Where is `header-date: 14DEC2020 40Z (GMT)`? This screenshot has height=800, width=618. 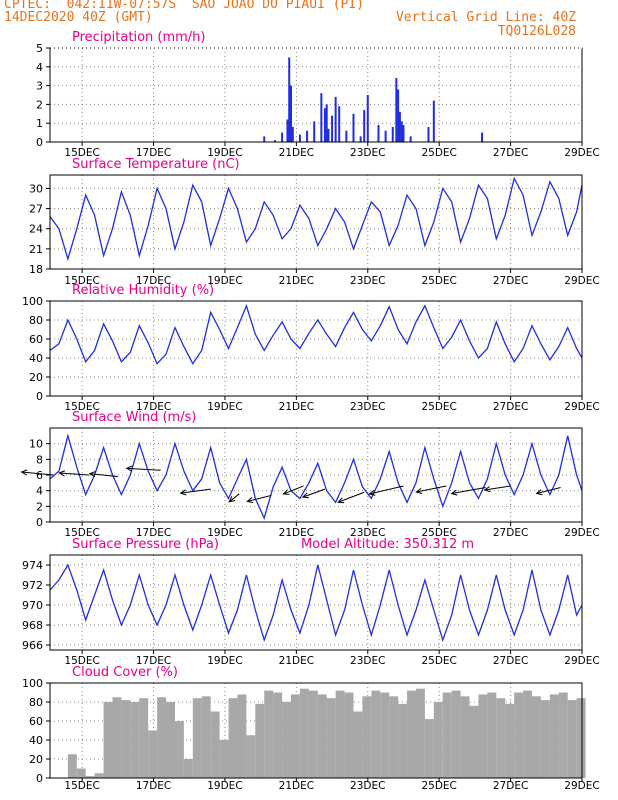
header-date: 14DEC2020 40Z (GMT) is located at coordinates (78, 17).